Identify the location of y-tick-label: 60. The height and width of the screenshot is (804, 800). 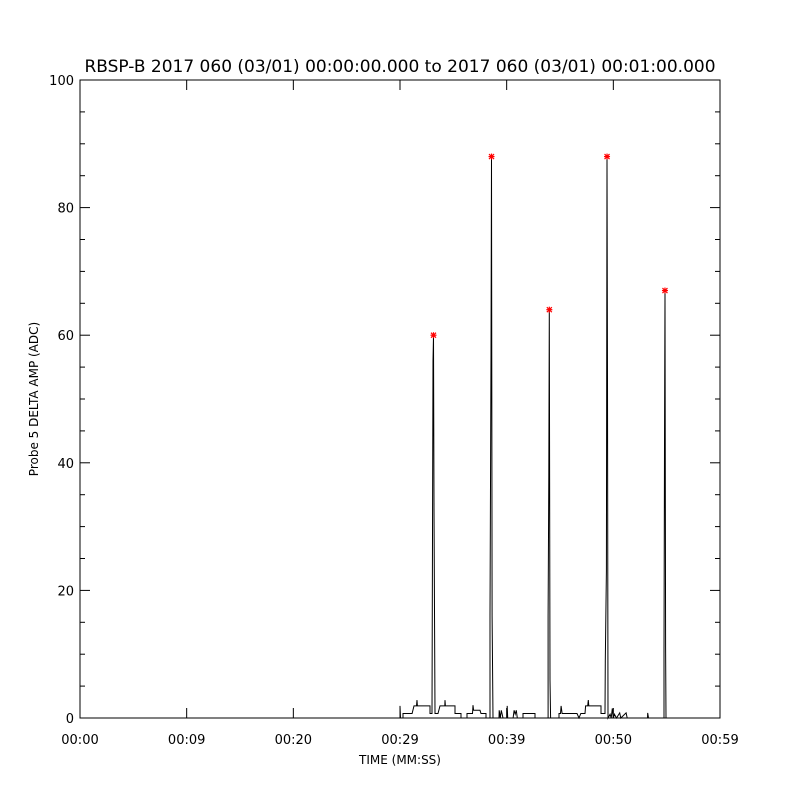
(65, 336).